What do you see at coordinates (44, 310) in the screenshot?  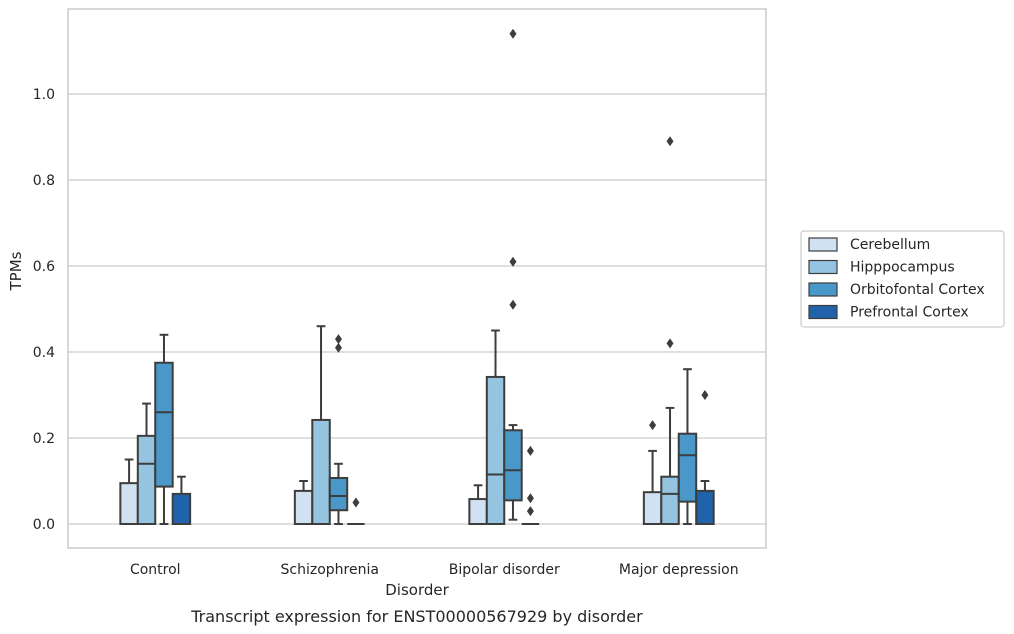 I see `y-axis-ticks: 0.0 0.2 0.4 0.6 0.8 1.0` at bounding box center [44, 310].